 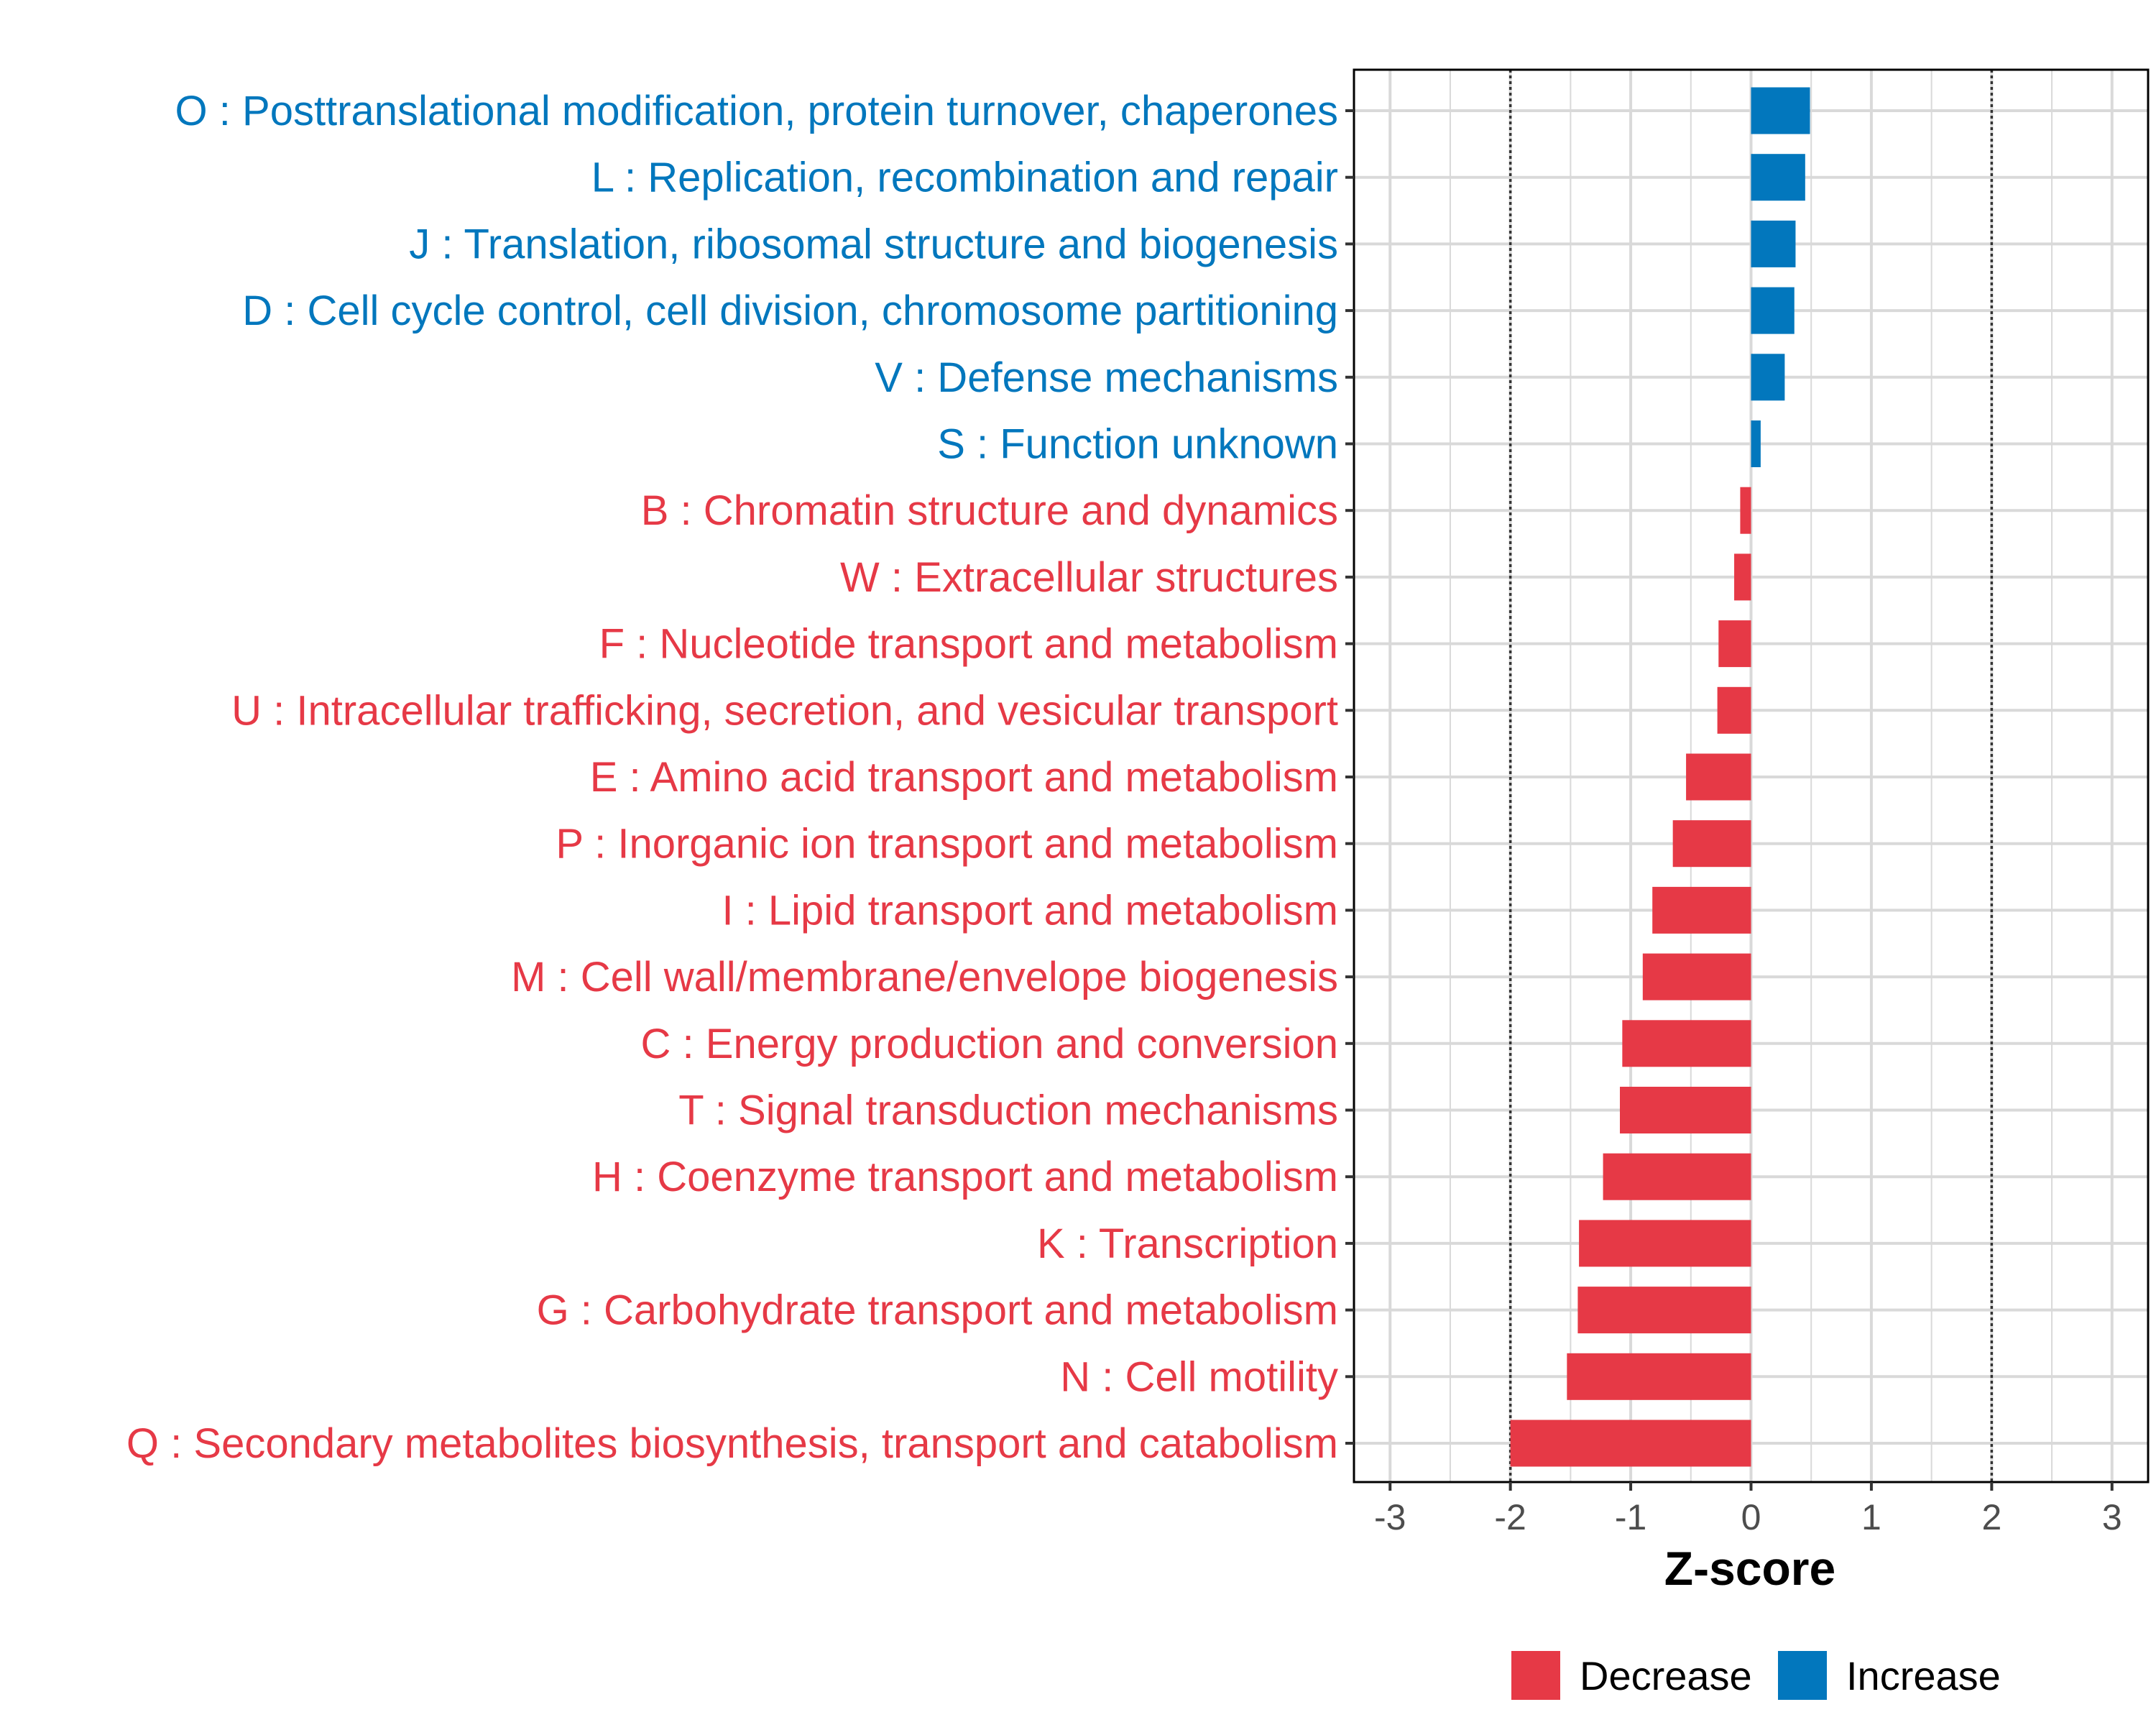 I want to click on category-label: S : Function unknown, so click(x=1137, y=444).